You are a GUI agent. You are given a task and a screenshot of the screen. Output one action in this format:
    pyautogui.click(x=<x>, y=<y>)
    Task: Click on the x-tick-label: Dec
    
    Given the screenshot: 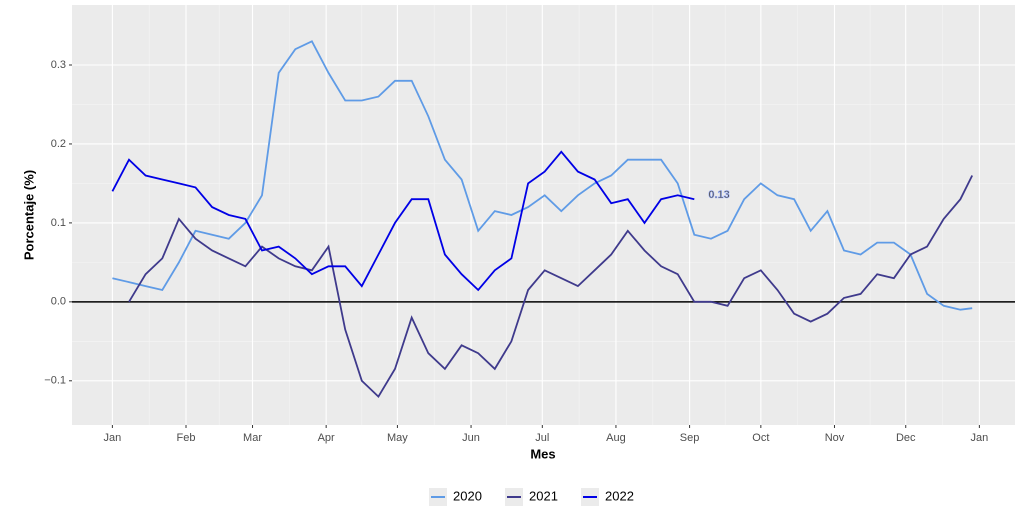 What is the action you would take?
    pyautogui.click(x=906, y=438)
    